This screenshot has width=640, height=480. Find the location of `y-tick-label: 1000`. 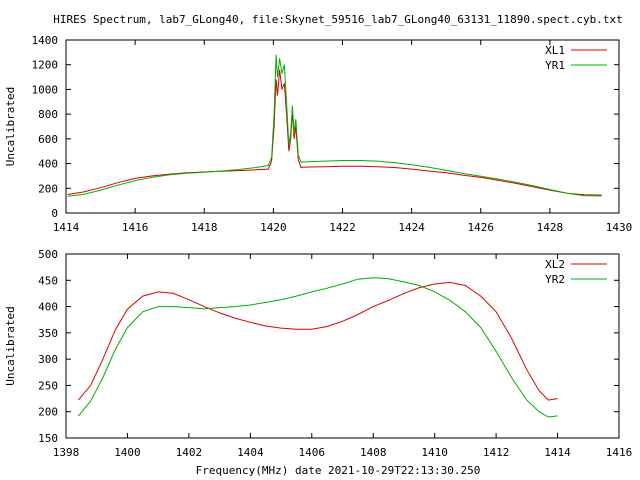

y-tick-label: 1000 is located at coordinates (45, 89).